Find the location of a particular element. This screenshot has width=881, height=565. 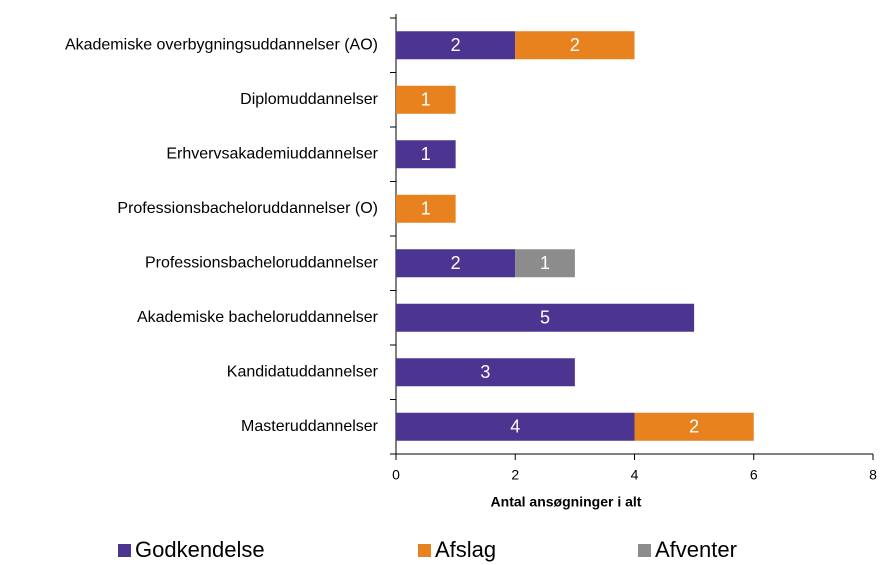

data-label: 5 is located at coordinates (545, 318).